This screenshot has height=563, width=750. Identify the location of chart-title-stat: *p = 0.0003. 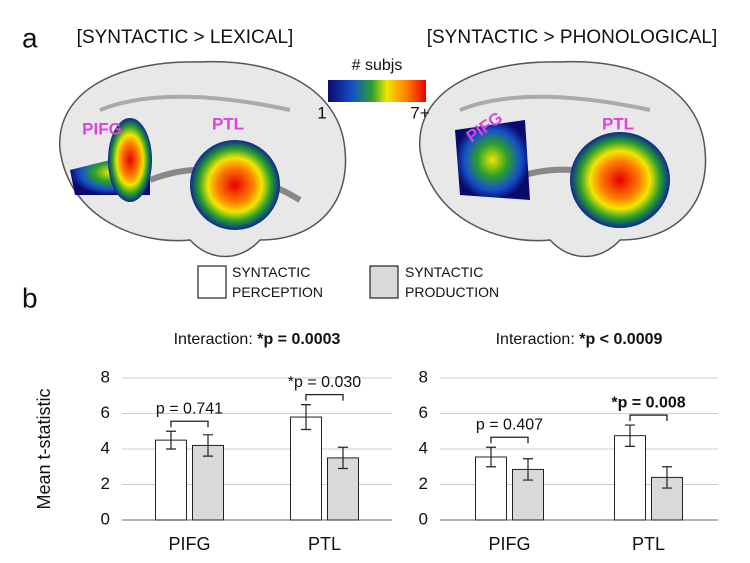
(298, 339).